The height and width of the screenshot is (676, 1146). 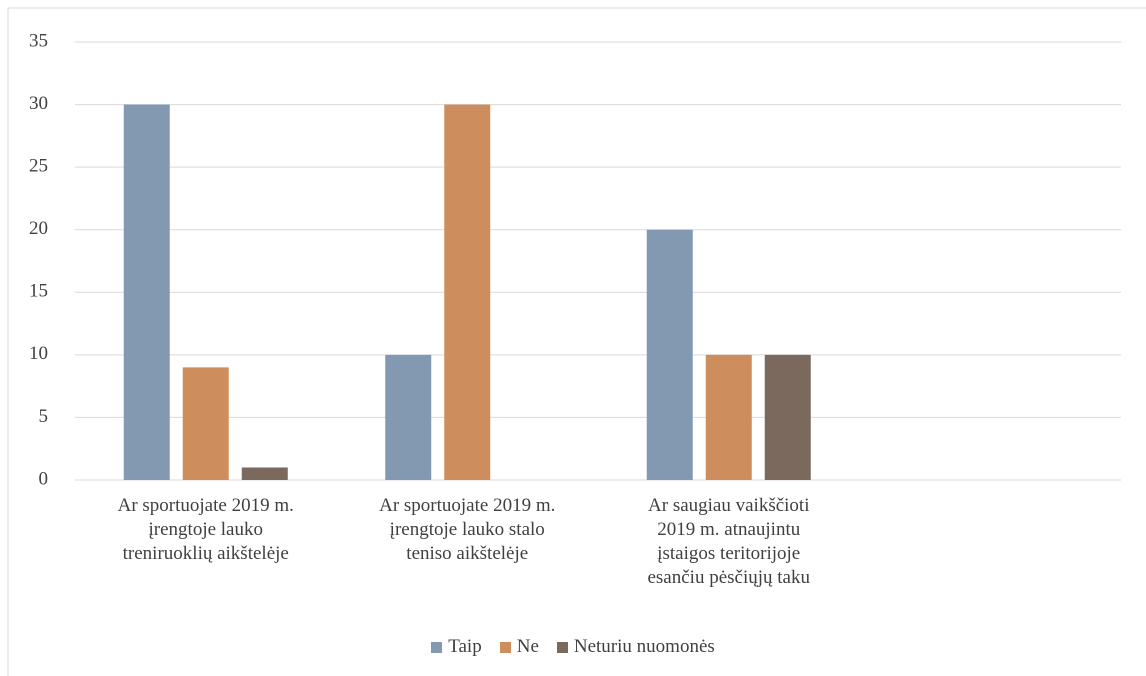 I want to click on legend-item: Neturiu nuomonės, so click(x=635, y=647).